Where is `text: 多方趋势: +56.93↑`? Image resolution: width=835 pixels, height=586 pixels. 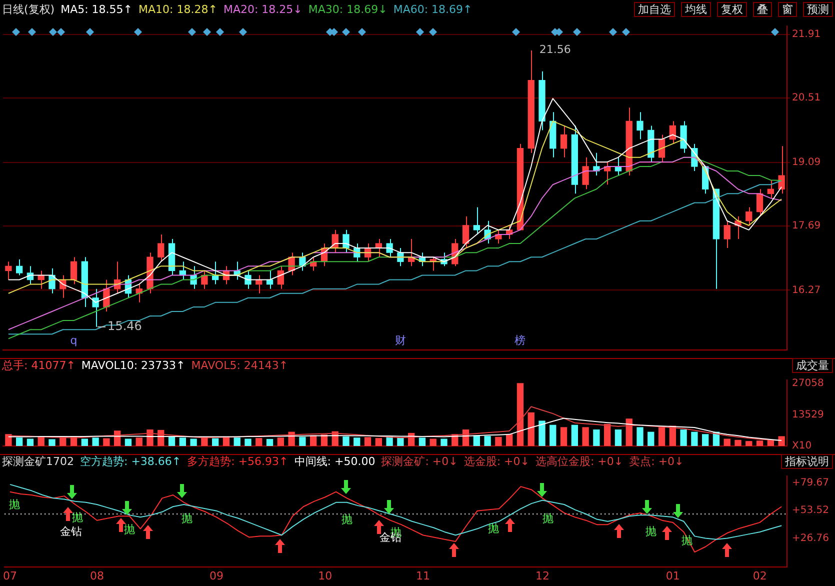
text: 多方趋势: +56.93↑ is located at coordinates (237, 461).